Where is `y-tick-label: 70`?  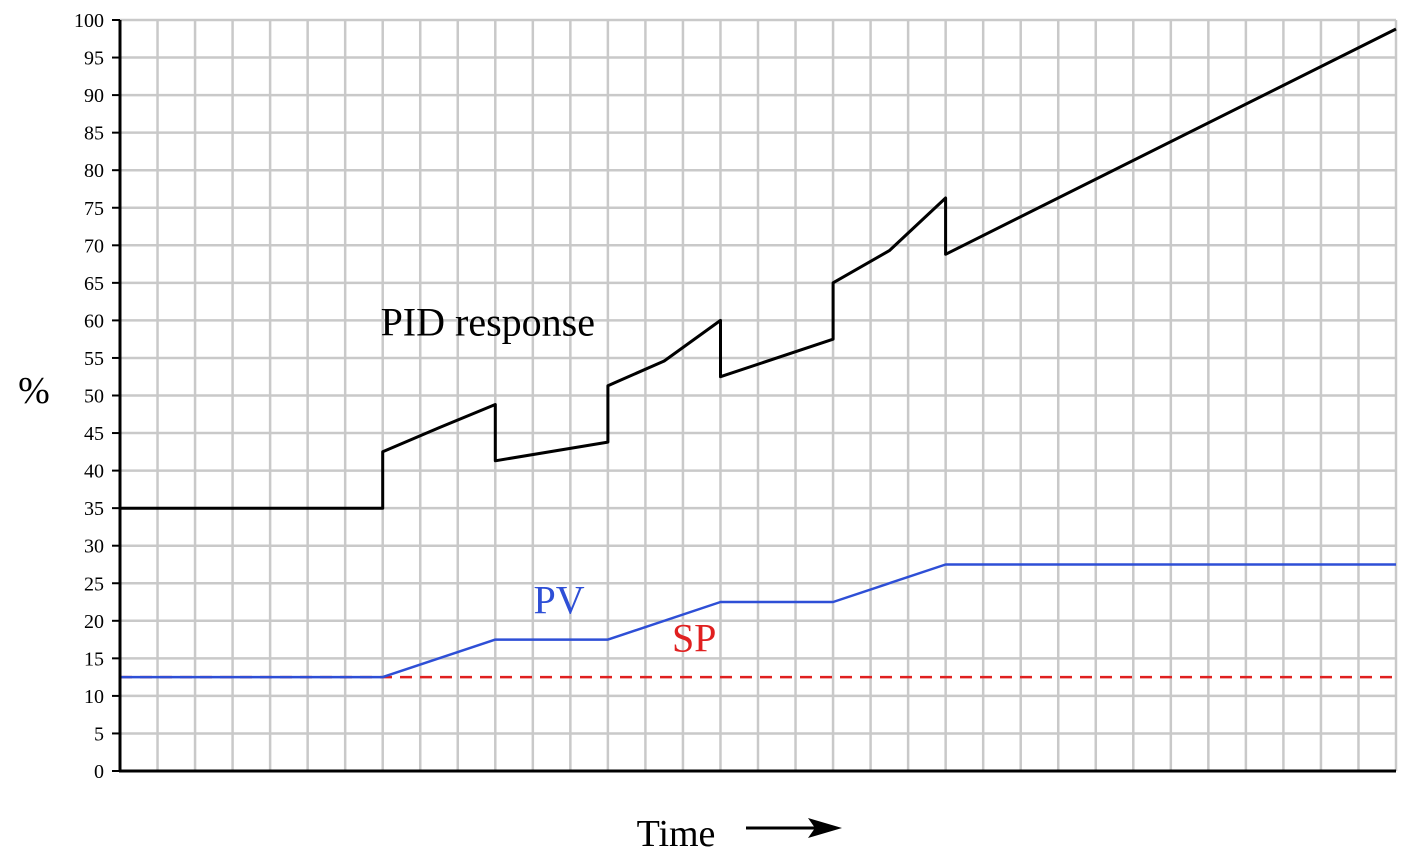 y-tick-label: 70 is located at coordinates (94, 246).